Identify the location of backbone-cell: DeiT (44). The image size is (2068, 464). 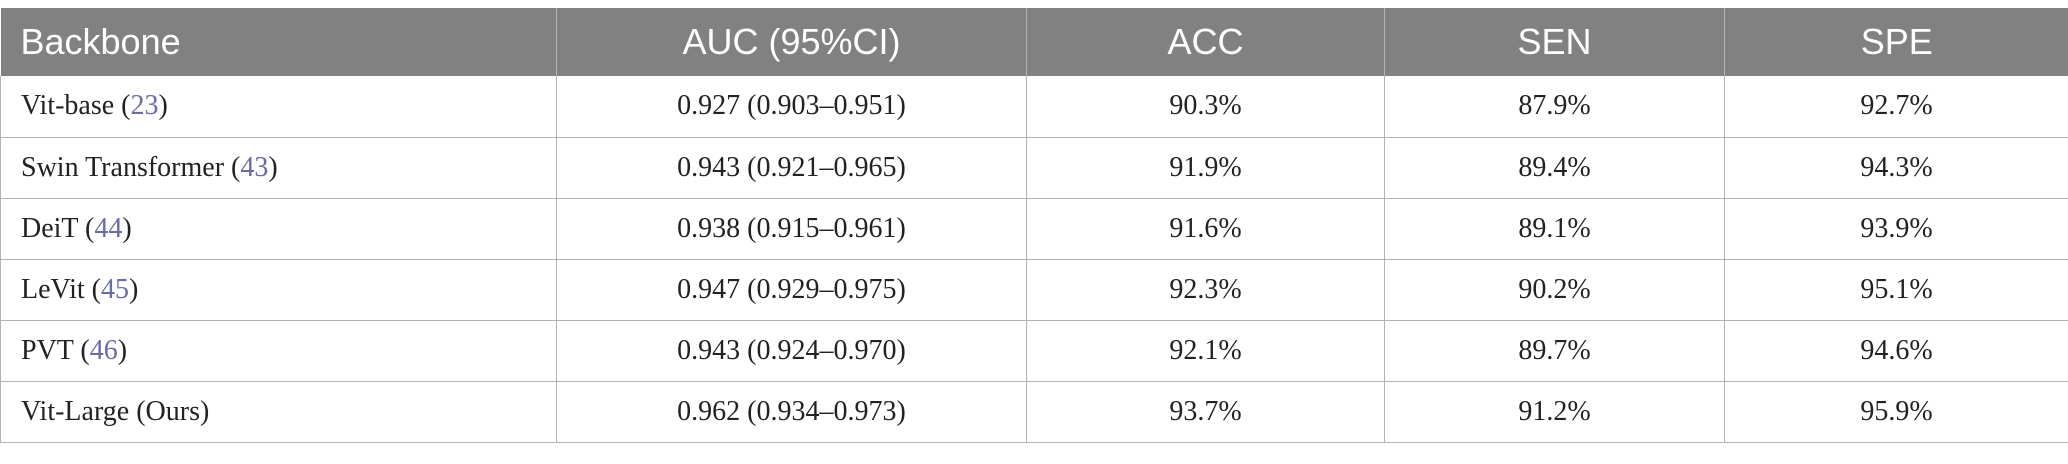
(278, 229).